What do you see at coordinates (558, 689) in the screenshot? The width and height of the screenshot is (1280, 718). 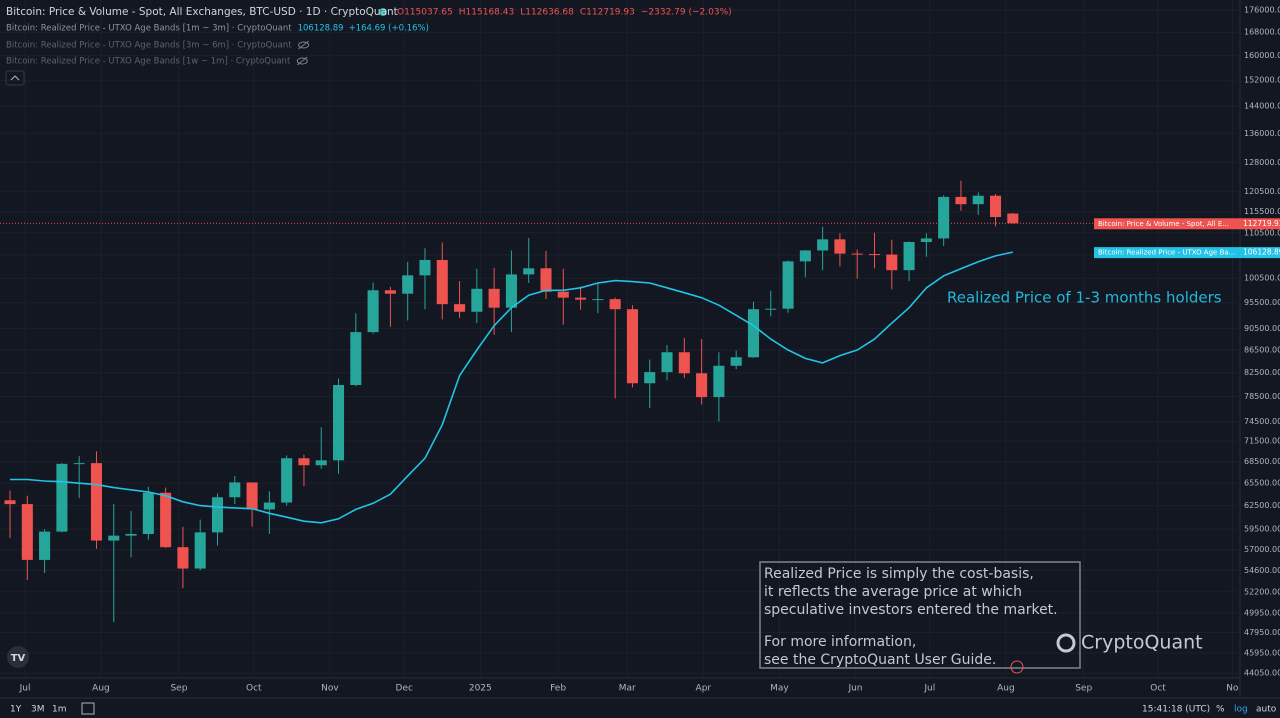 I see `x-tick-label: Feb` at bounding box center [558, 689].